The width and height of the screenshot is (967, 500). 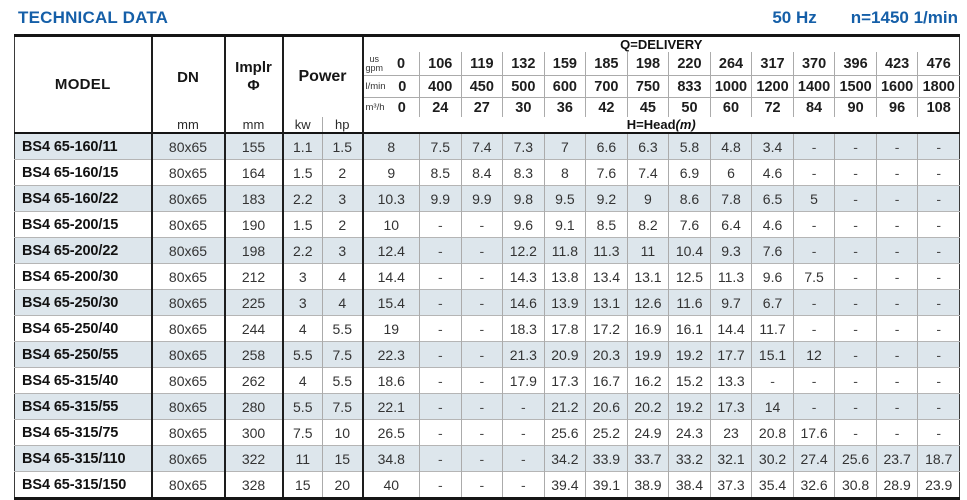 What do you see at coordinates (523, 276) in the screenshot?
I see `head-value-cell: 14.3` at bounding box center [523, 276].